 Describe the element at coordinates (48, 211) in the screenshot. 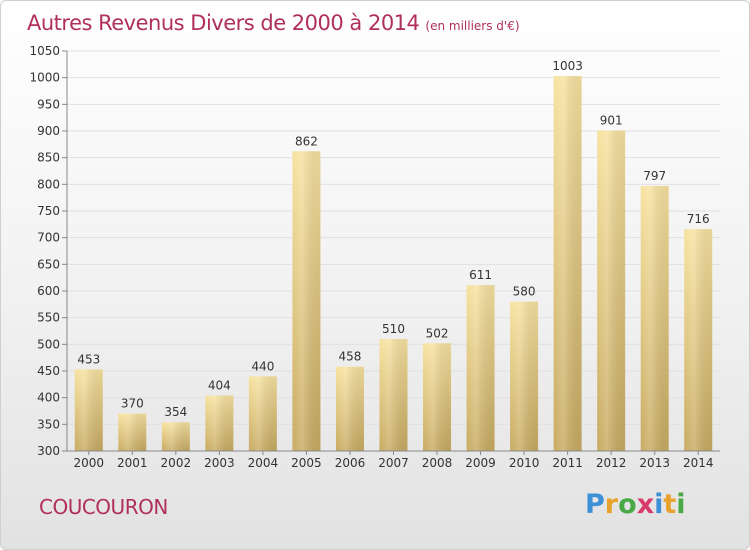

I see `y-tick-label: 750` at that location.